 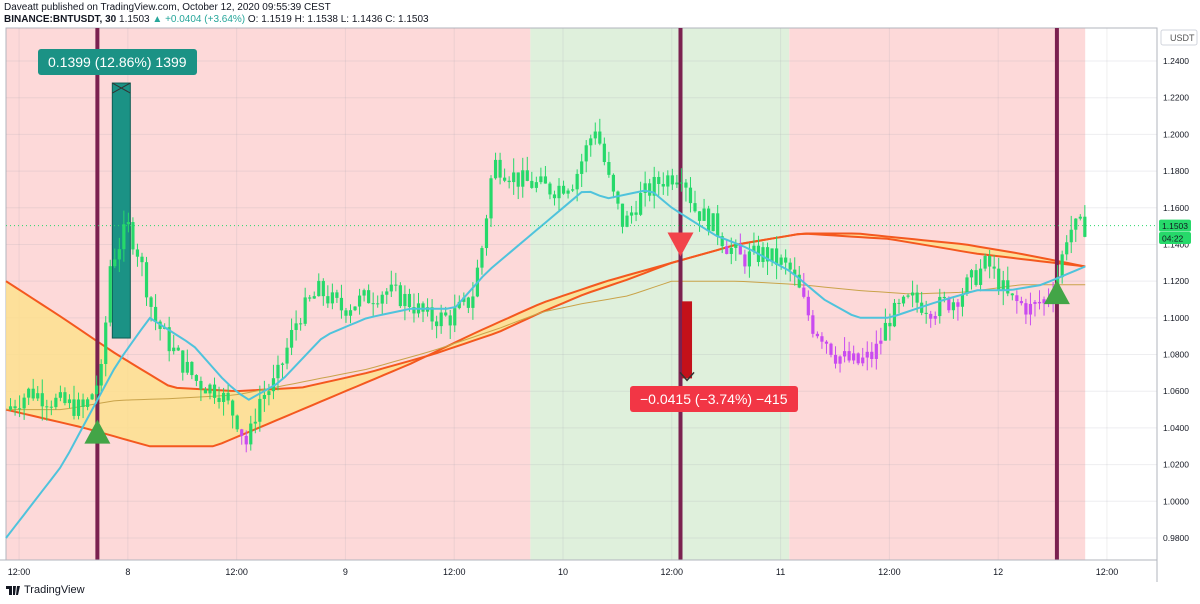 I want to click on short-measure-box, so click(x=687, y=340).